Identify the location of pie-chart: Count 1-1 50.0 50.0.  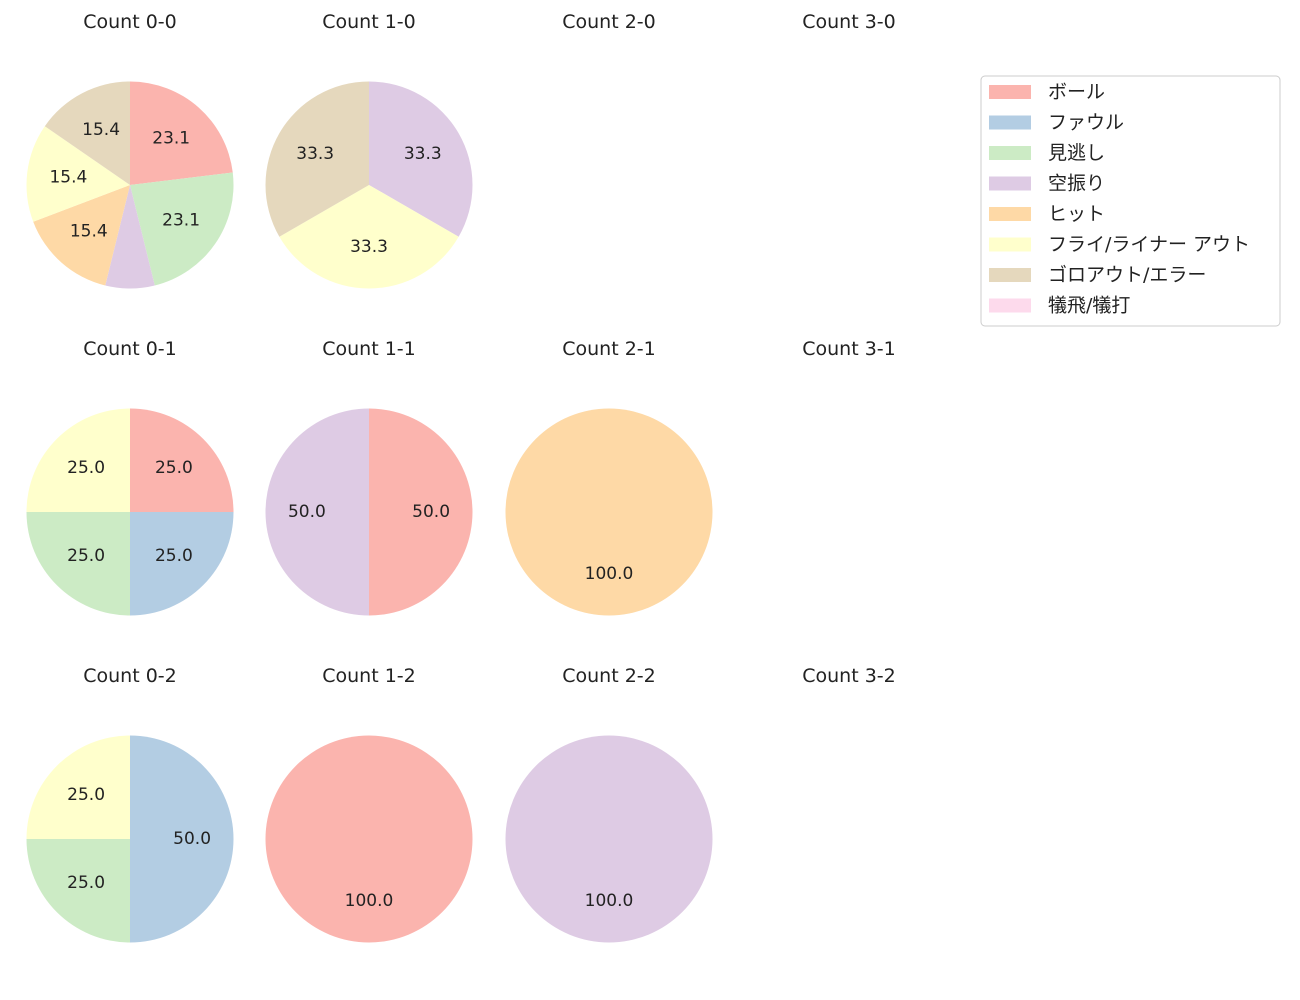
(369, 477).